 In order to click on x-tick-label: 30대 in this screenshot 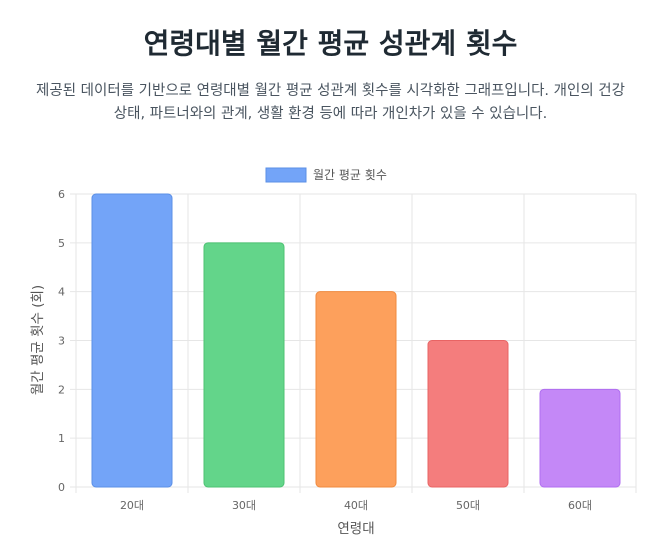, I will do `click(244, 505)`.